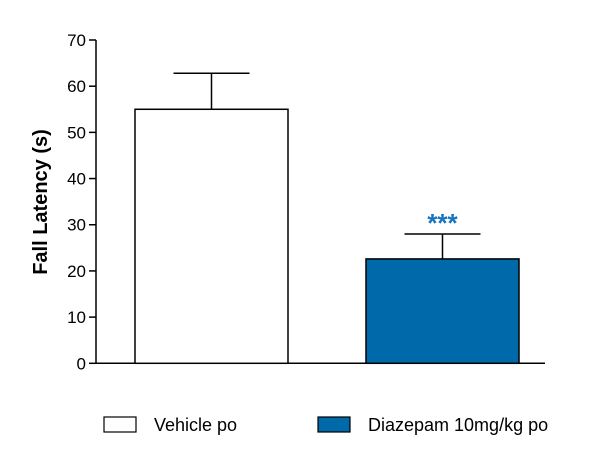  What do you see at coordinates (76, 317) in the screenshot?
I see `y-tick-label: 10` at bounding box center [76, 317].